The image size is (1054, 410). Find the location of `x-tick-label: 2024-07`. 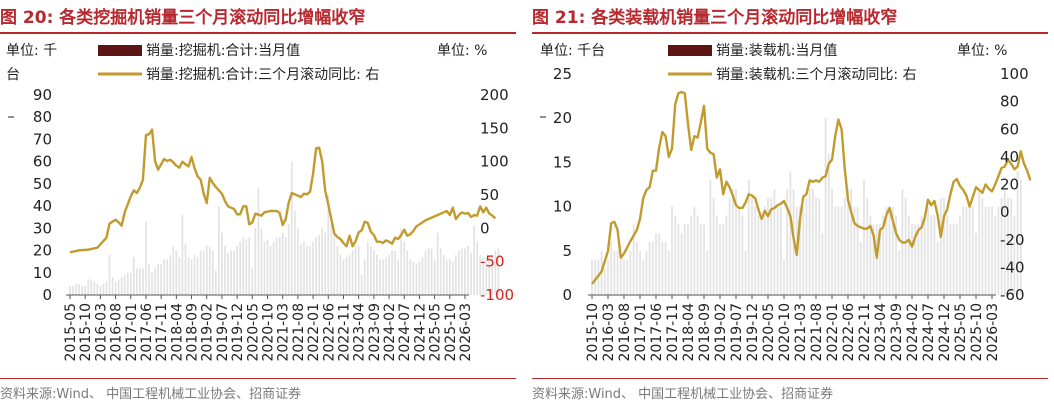

x-tick-label: 2024-07 is located at coordinates (405, 332).